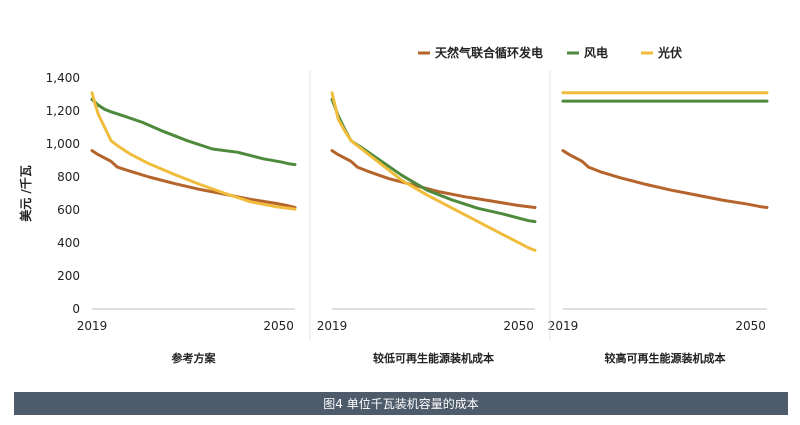 Image resolution: width=800 pixels, height=425 pixels. What do you see at coordinates (596, 52) in the screenshot?
I see `legend-label: 风电` at bounding box center [596, 52].